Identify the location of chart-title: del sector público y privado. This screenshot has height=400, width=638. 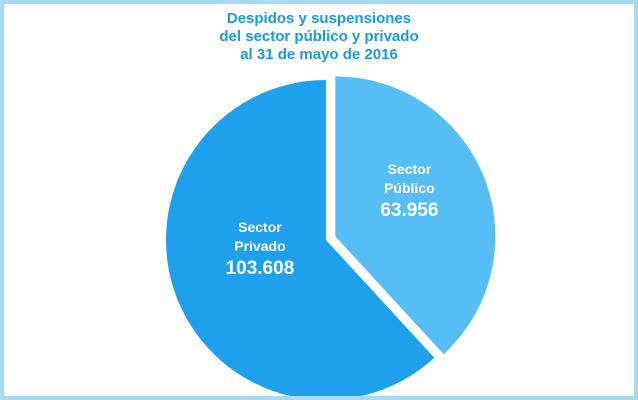
(319, 36).